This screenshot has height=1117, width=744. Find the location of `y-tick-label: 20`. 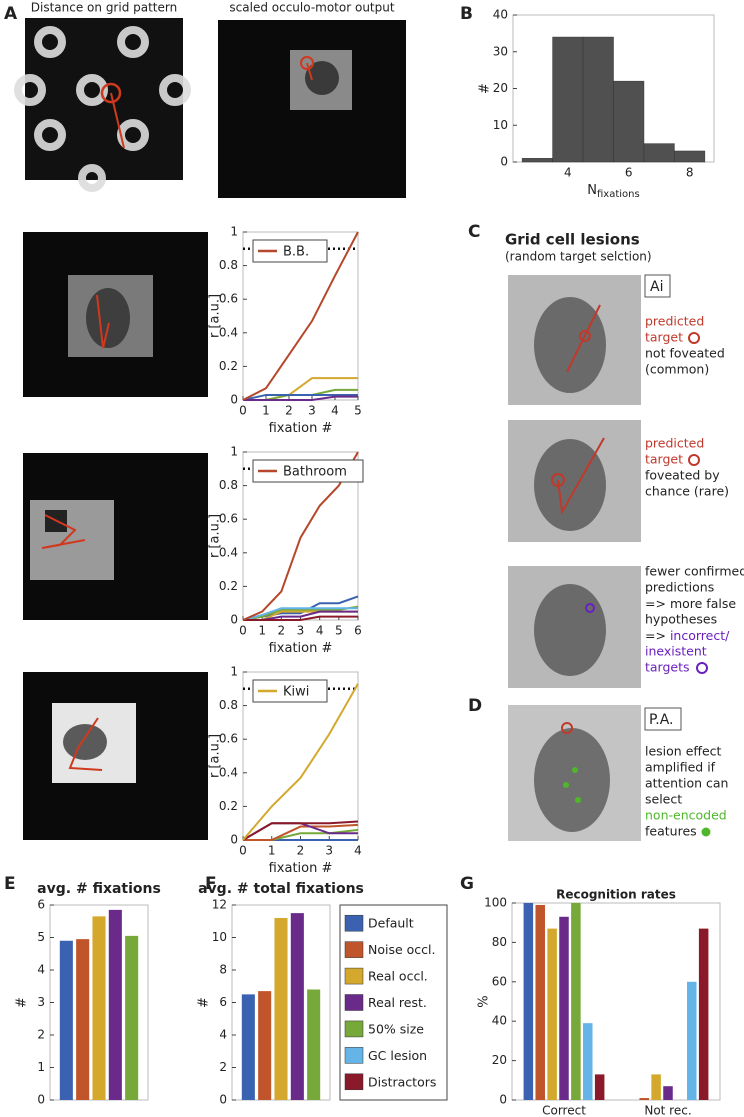

y-tick-label: 20 is located at coordinates (500, 88).